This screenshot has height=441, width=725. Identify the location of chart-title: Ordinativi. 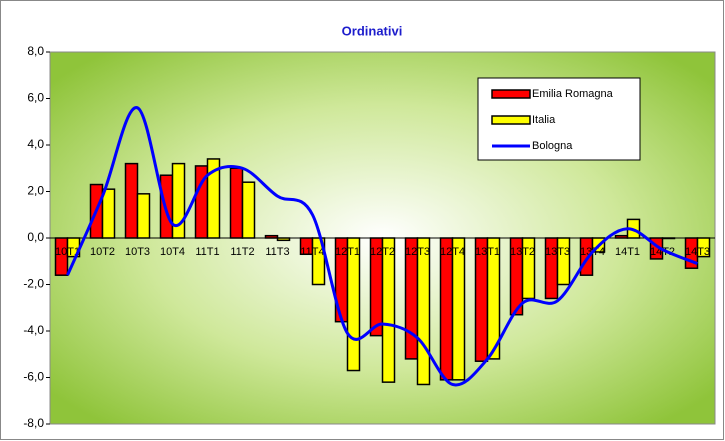
(372, 30).